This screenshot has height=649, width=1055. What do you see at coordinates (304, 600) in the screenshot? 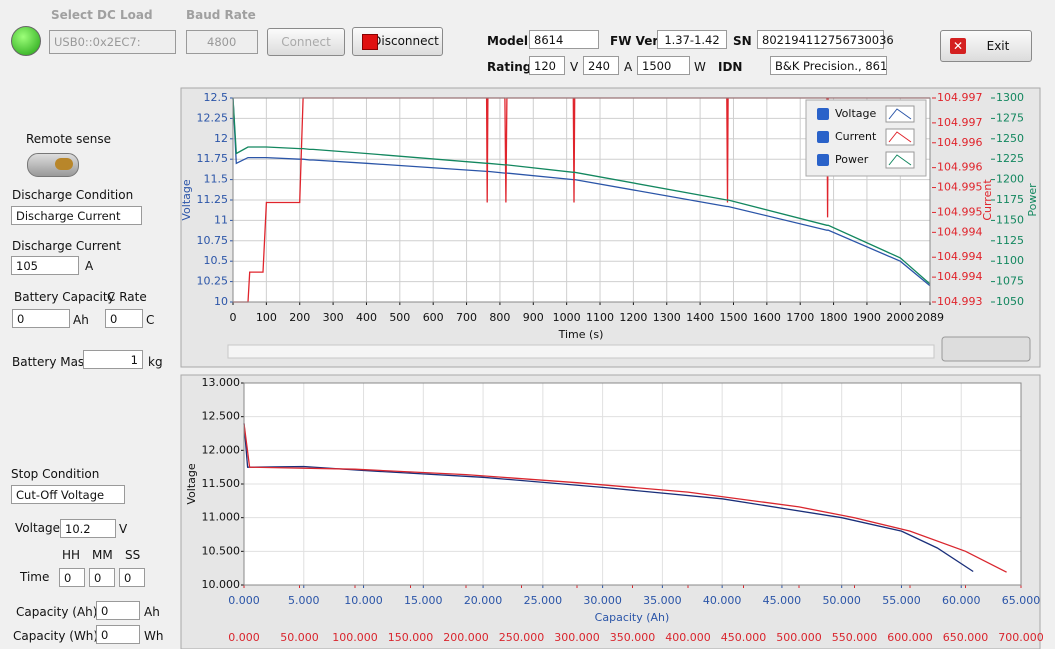
I see `x-tick-label: 5.000` at bounding box center [304, 600].